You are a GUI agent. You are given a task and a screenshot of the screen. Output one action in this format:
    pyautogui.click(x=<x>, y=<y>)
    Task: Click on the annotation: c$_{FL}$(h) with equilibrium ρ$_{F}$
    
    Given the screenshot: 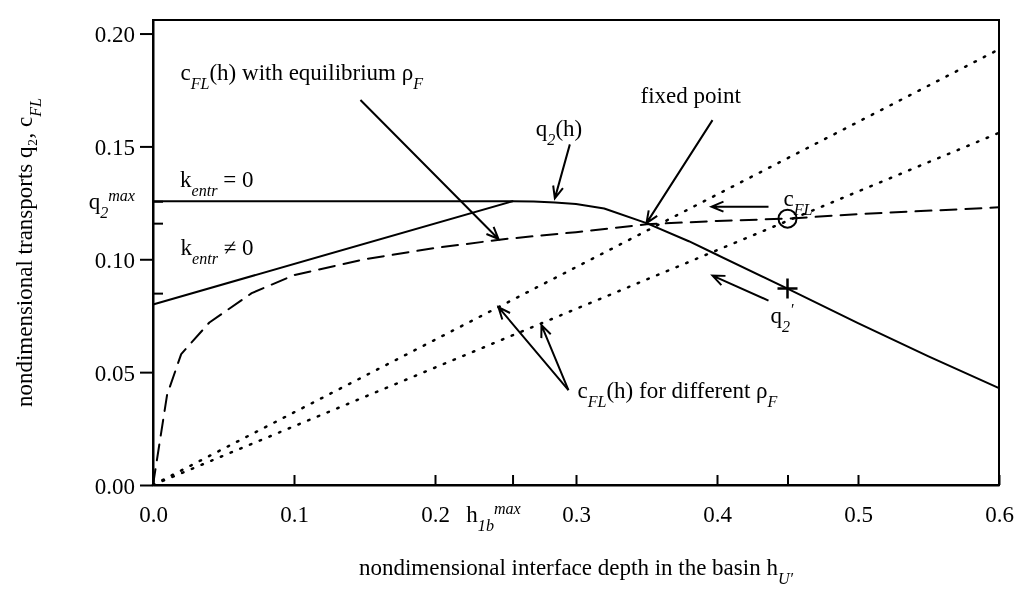 What is the action you would take?
    pyautogui.click(x=302, y=75)
    